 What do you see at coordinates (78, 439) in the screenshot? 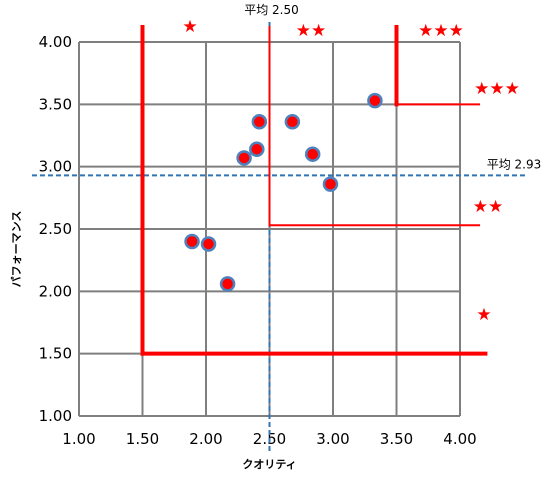
I see `x-tick-label: 1.00` at bounding box center [78, 439].